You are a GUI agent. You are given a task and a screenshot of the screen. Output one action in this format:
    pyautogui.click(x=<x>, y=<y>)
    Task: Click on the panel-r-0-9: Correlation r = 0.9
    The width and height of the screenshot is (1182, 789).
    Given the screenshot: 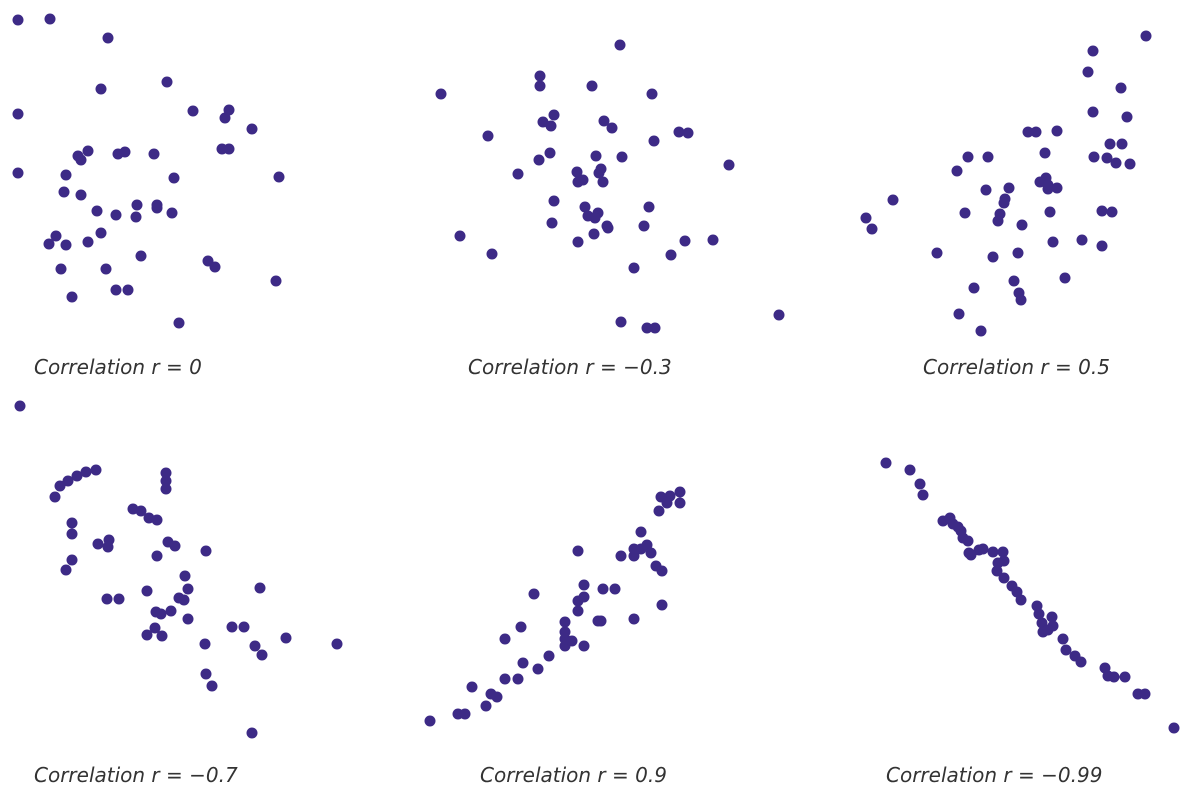 What is the action you would take?
    pyautogui.click(x=555, y=636)
    